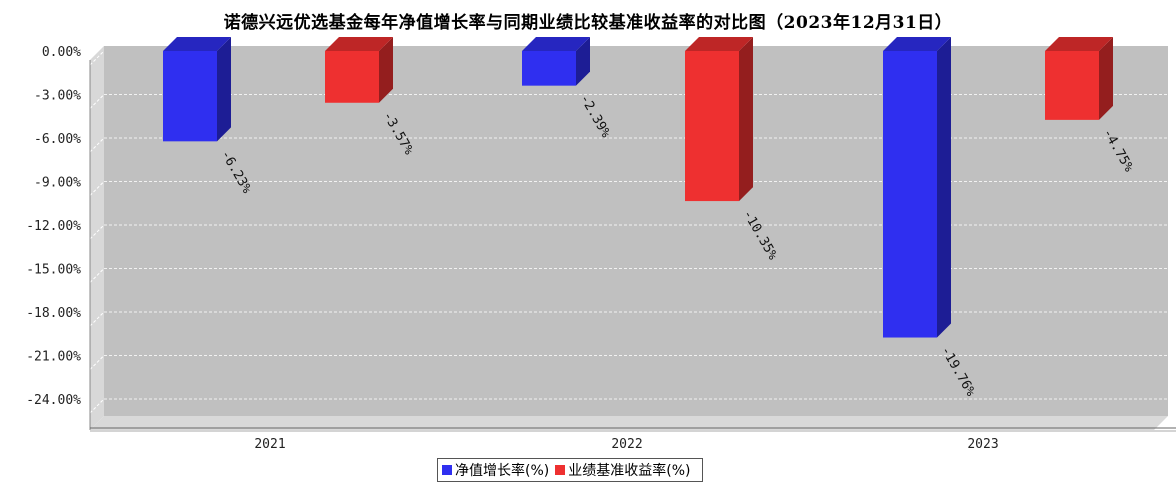 This screenshot has height=483, width=1176. What do you see at coordinates (53, 313) in the screenshot?
I see `y-tick-label: -18.00%` at bounding box center [53, 313].